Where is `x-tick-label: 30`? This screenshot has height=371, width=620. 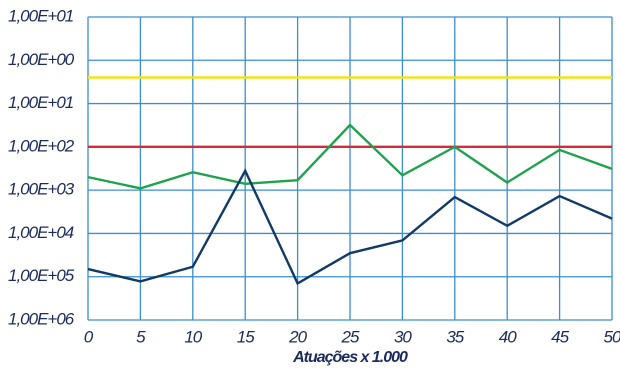
x-tick-label: 30 is located at coordinates (403, 336).